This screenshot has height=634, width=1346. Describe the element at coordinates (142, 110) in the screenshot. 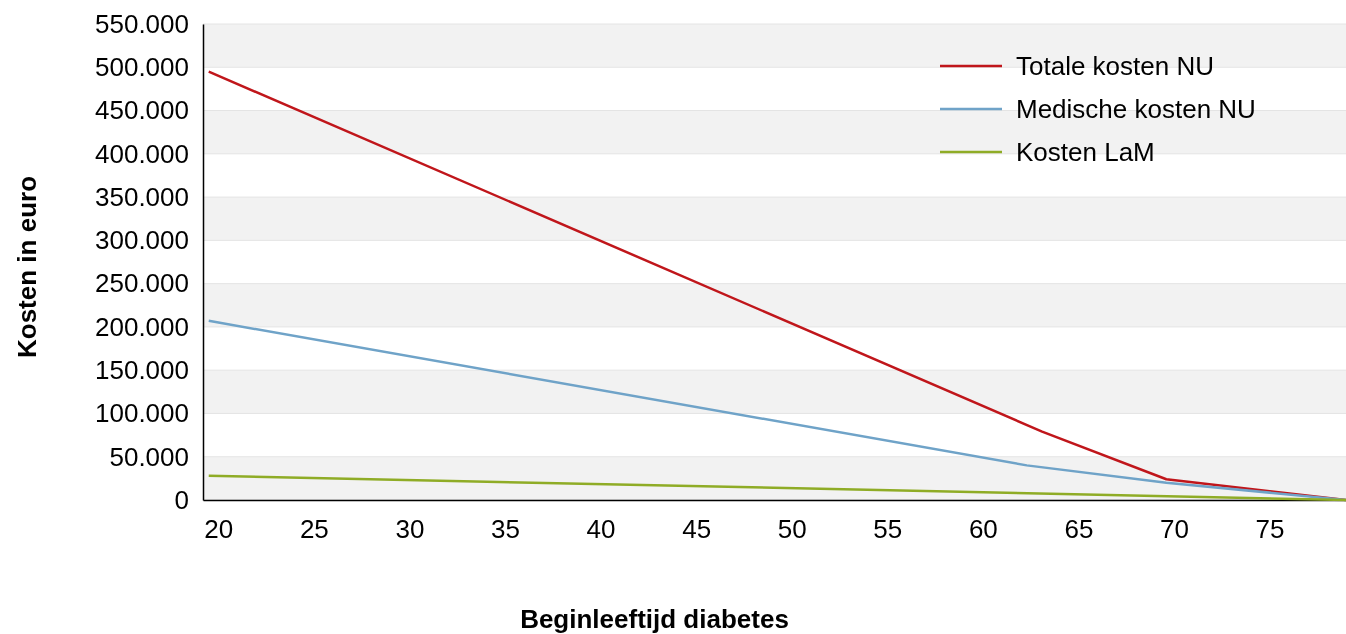

I see `y-tick-label: 450.000` at that location.